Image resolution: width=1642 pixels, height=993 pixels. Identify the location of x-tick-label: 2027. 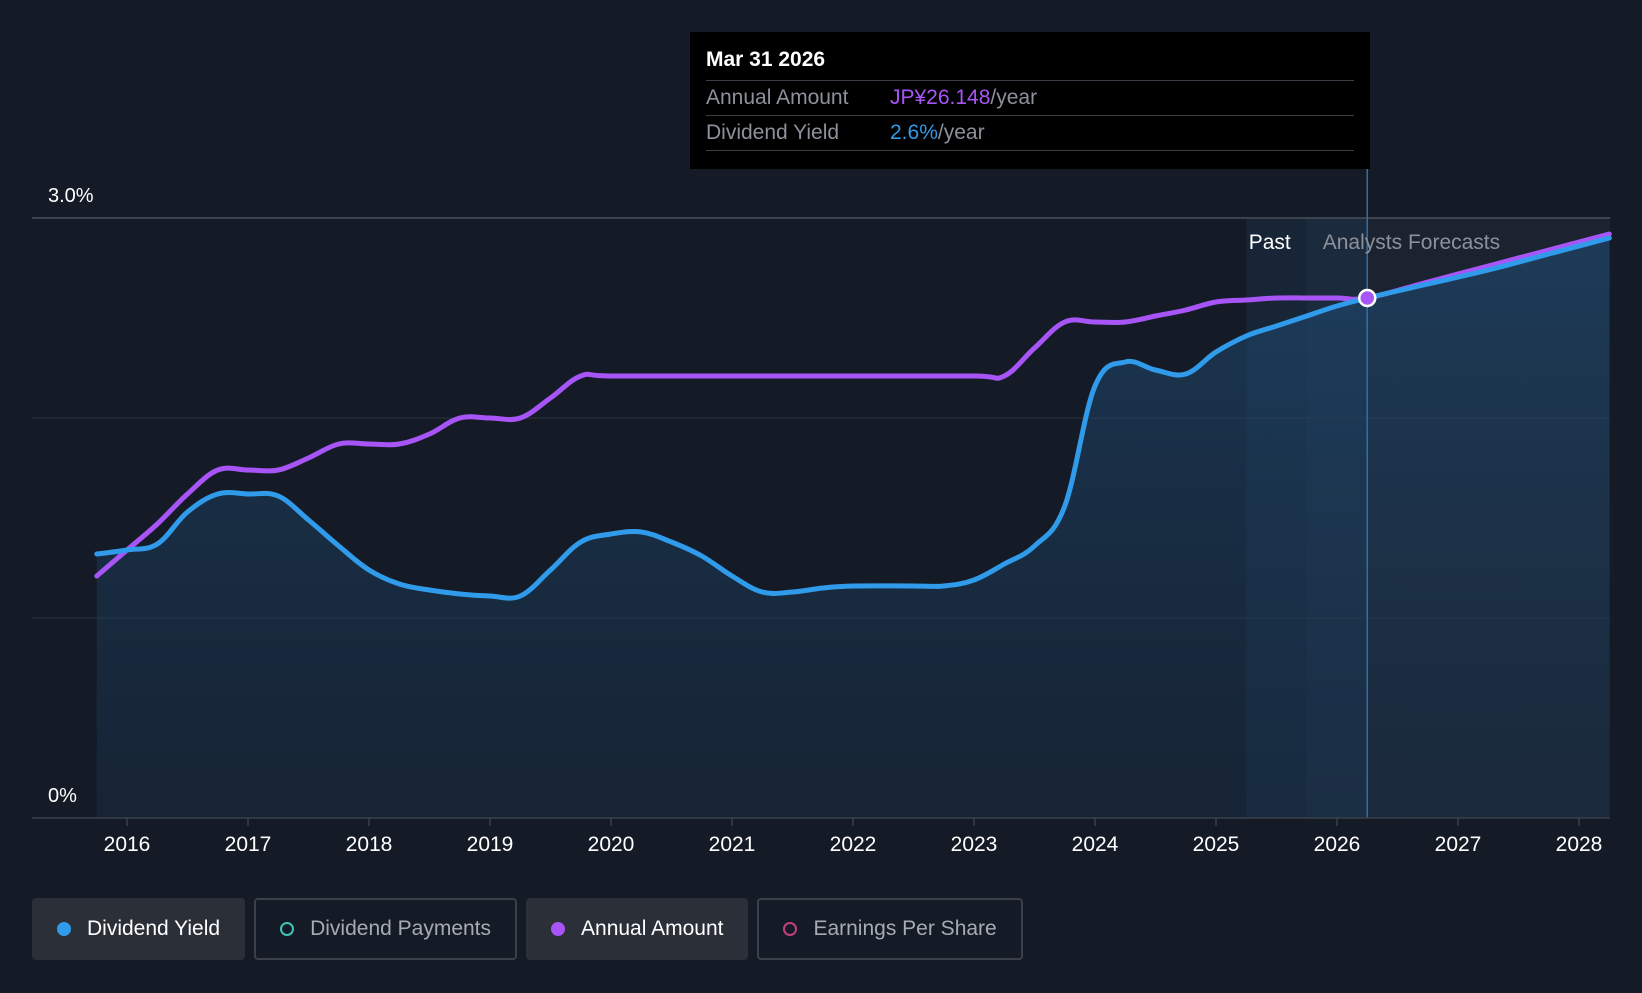
(1458, 844).